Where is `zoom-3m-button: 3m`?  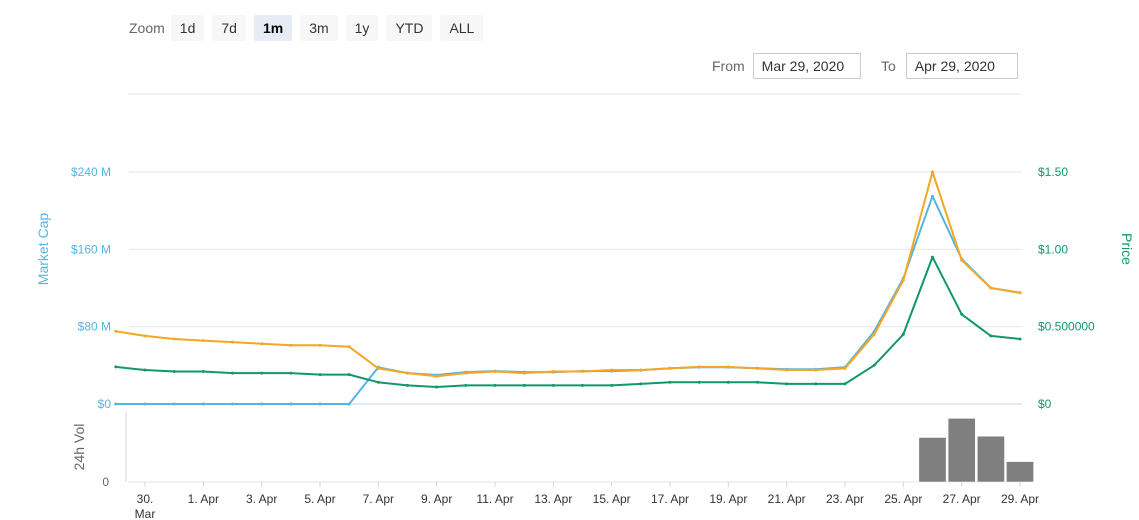
zoom-3m-button: 3m is located at coordinates (319, 28).